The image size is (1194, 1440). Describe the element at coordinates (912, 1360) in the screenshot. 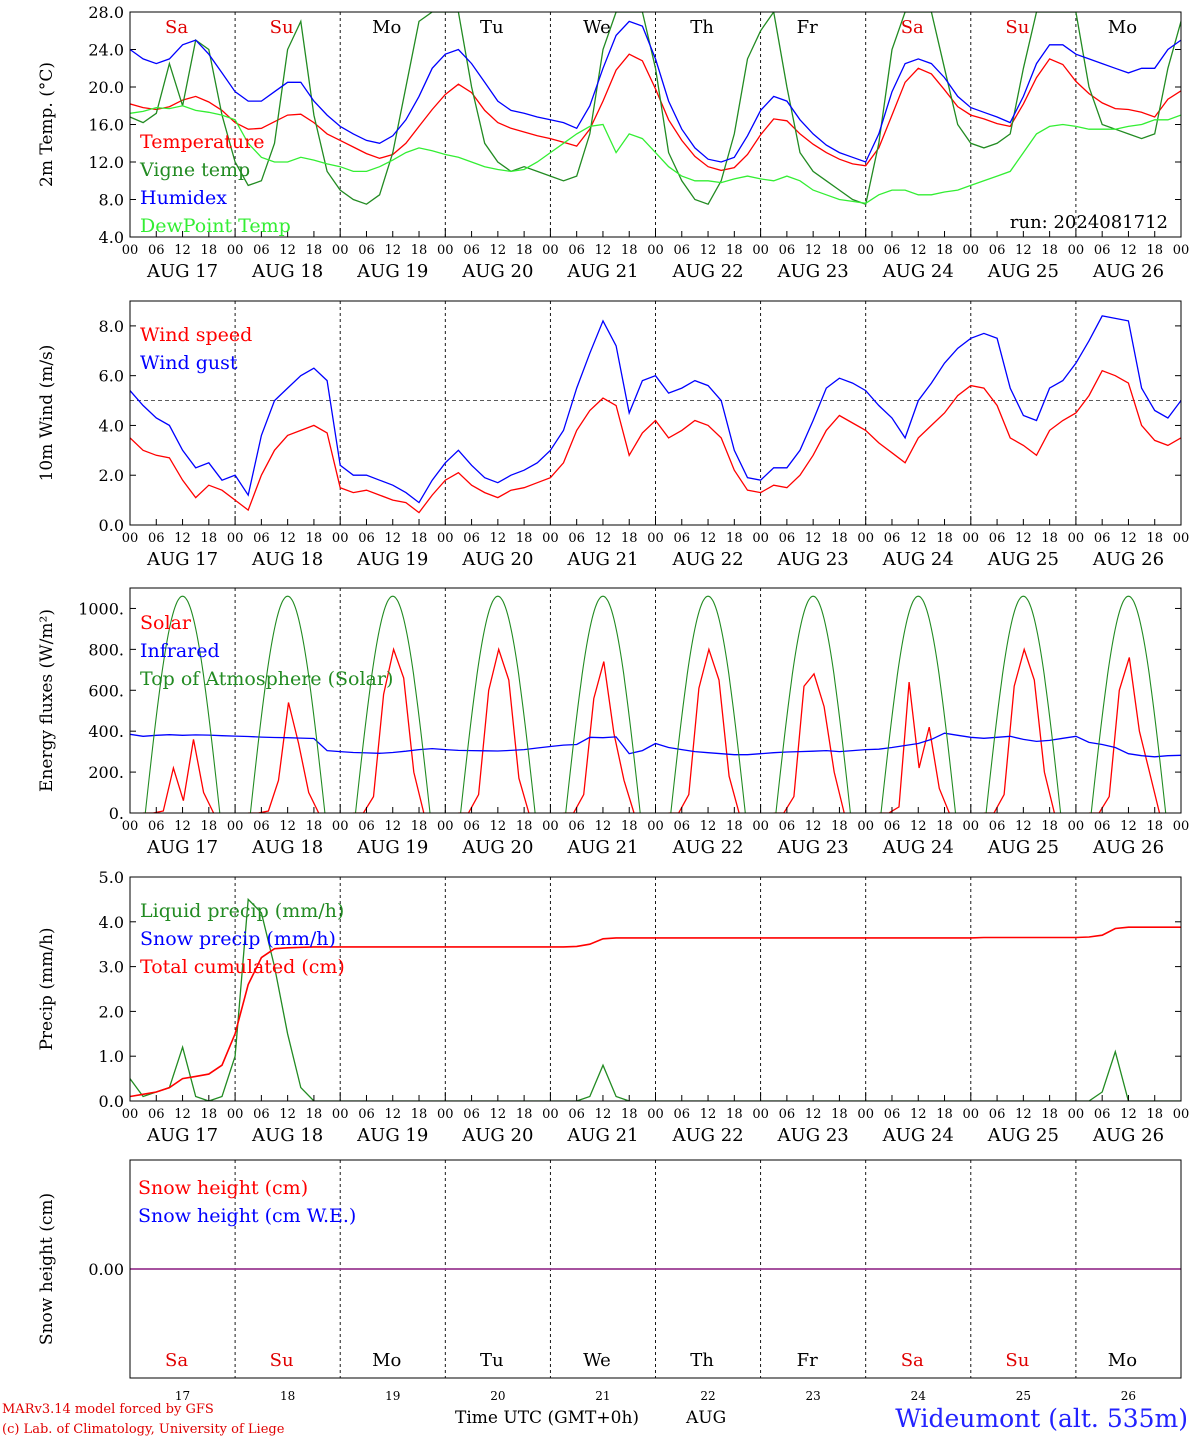

I see `day-abbr-bottom: Sa` at that location.